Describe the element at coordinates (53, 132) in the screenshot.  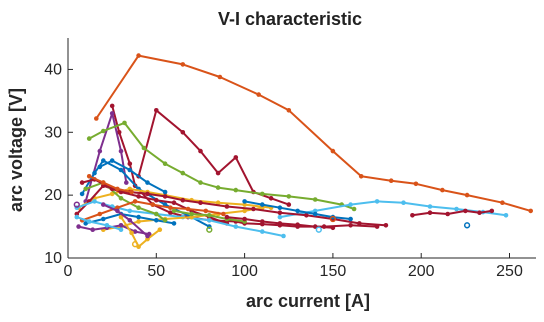
I see `y-tick-label: 30` at that location.